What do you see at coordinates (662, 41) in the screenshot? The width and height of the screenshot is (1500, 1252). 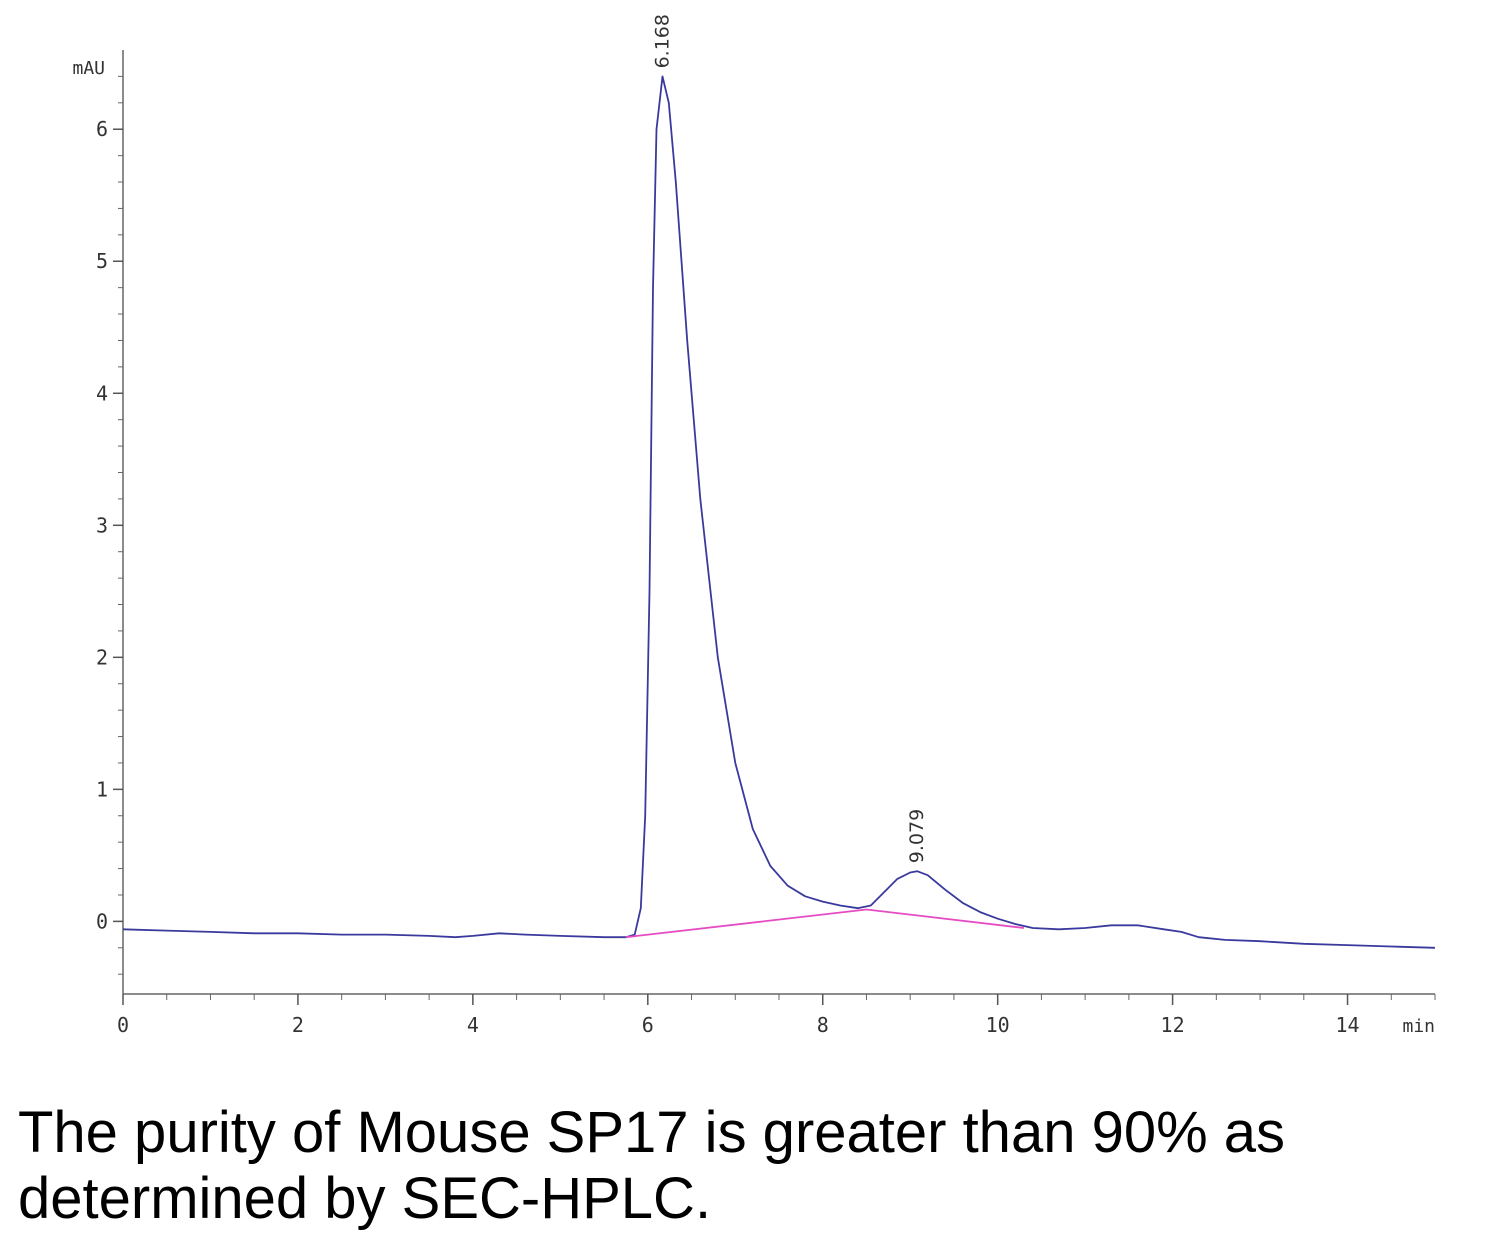 I see `peak-label: 6.168` at bounding box center [662, 41].